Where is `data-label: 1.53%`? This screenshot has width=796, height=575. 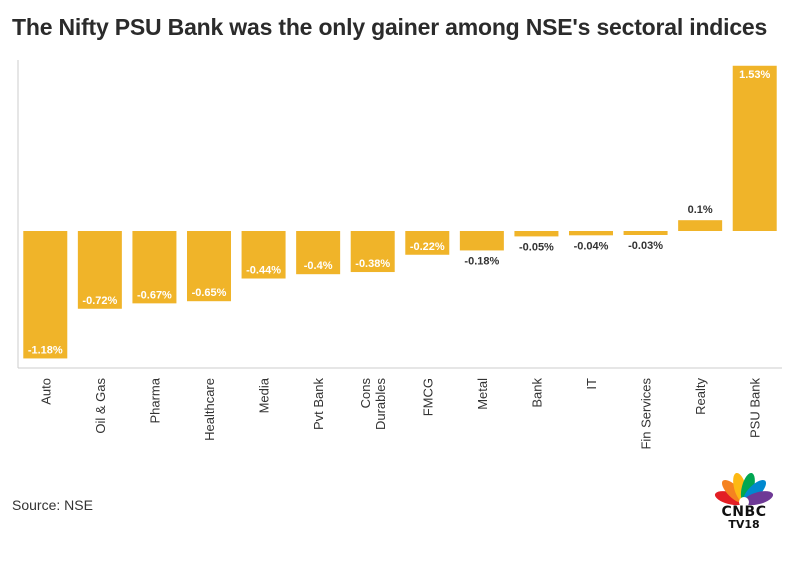
data-label: 1.53% is located at coordinates (754, 75).